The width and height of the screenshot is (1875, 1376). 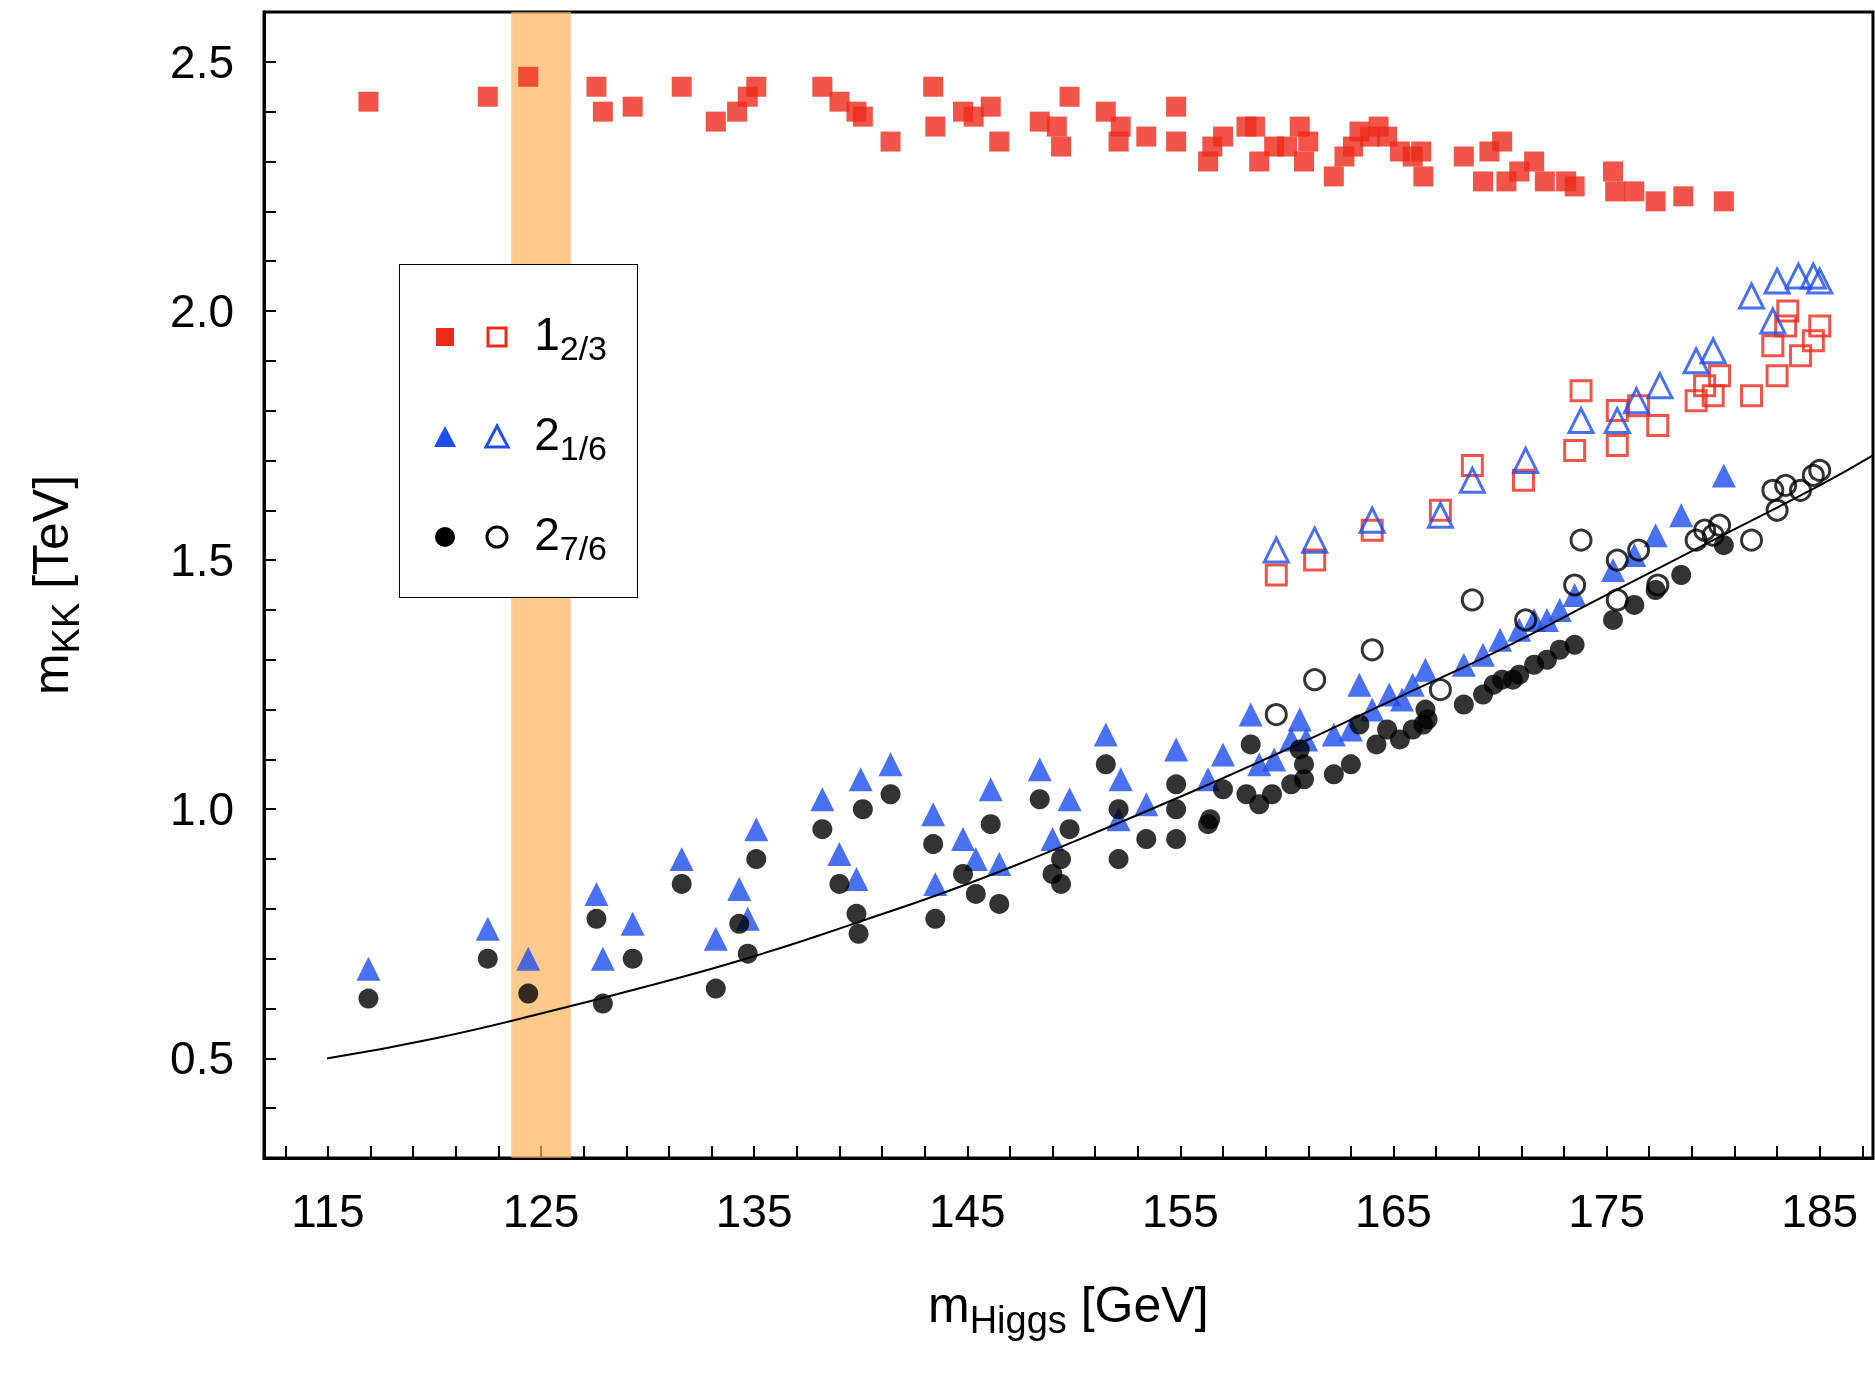 I want to click on y-tick-label: 1.0, so click(x=202, y=809).